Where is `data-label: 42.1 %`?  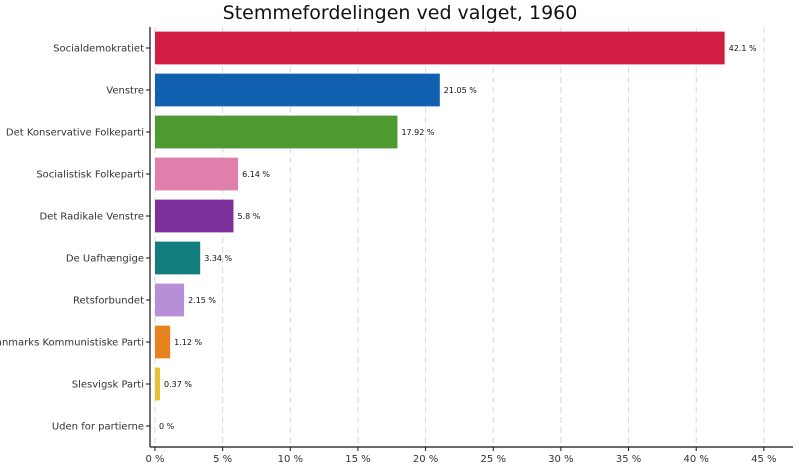
data-label: 42.1 % is located at coordinates (743, 48).